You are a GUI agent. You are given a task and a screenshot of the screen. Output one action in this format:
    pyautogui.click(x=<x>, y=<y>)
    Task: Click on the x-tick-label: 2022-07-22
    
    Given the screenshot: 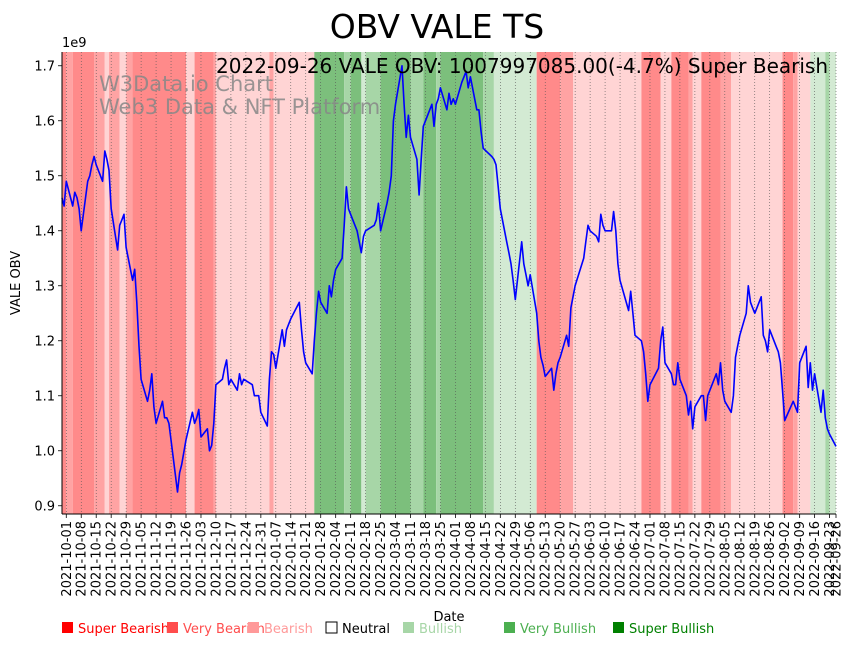 What is the action you would take?
    pyautogui.click(x=695, y=559)
    